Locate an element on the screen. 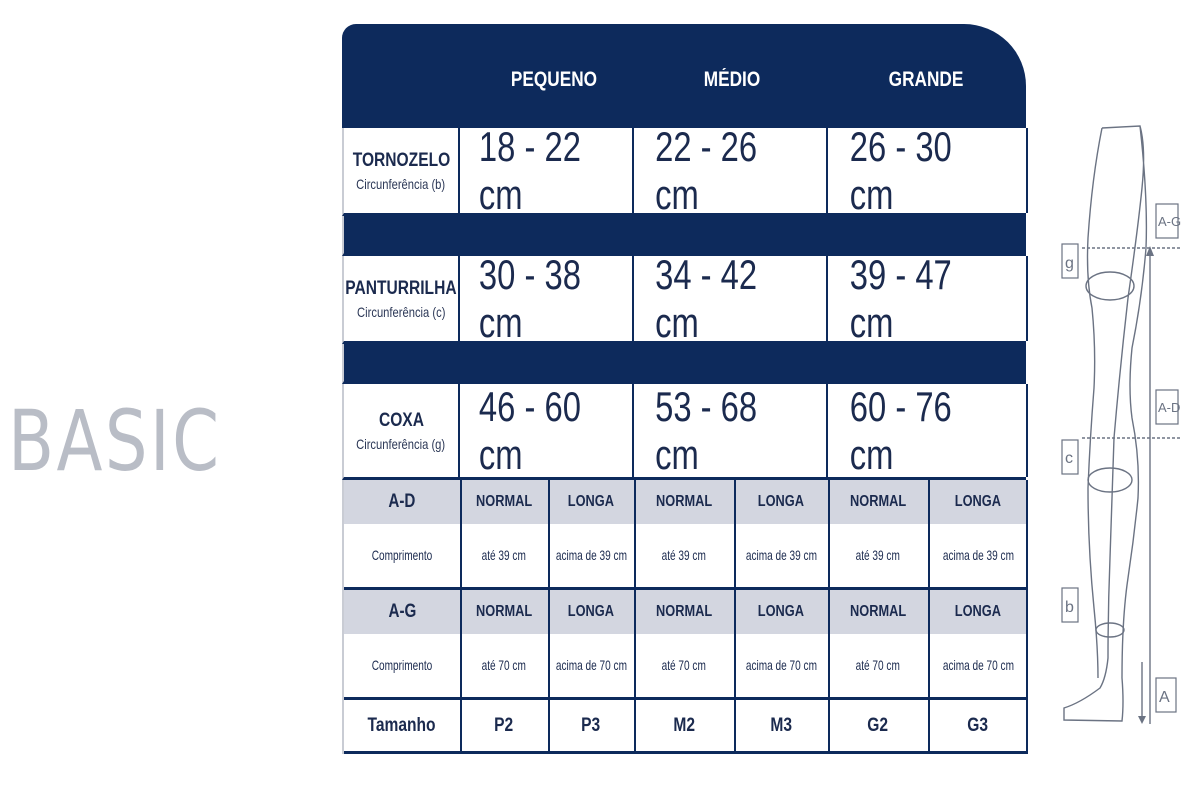  label-cell: COXA Circunferência (g) is located at coordinates (402, 430).